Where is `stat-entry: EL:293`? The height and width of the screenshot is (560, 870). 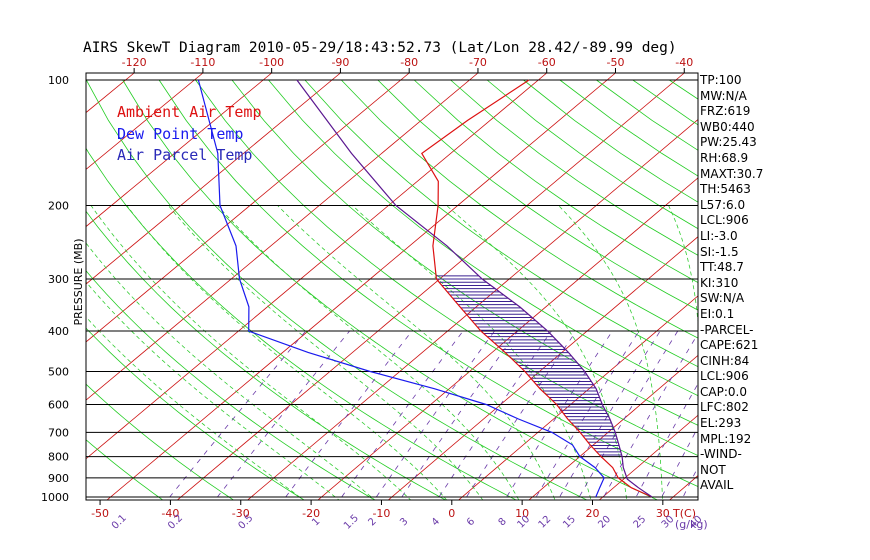
stat-entry: EL:293 is located at coordinates (721, 423).